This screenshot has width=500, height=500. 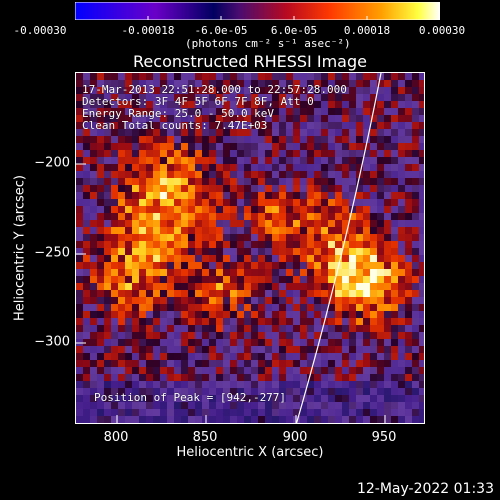 What do you see at coordinates (221, 30) in the screenshot?
I see `colorbar-tick-label: -6.0e-05` at bounding box center [221, 30].